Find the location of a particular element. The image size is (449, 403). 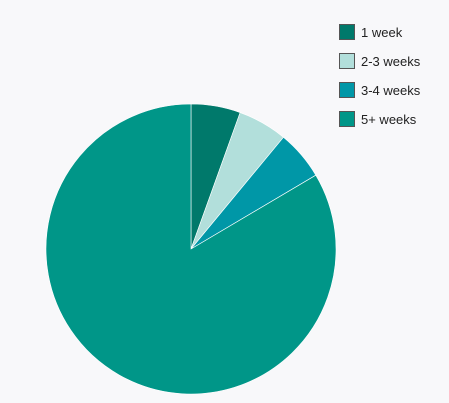

legend-label: 5+ weeks is located at coordinates (389, 119).